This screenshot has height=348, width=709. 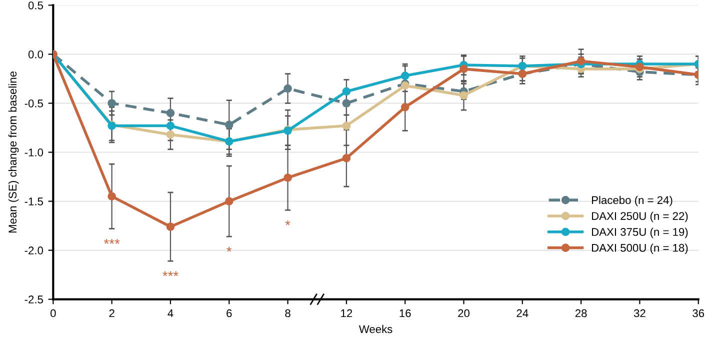 I want to click on y-tick-label: -2.0, so click(x=34, y=250).